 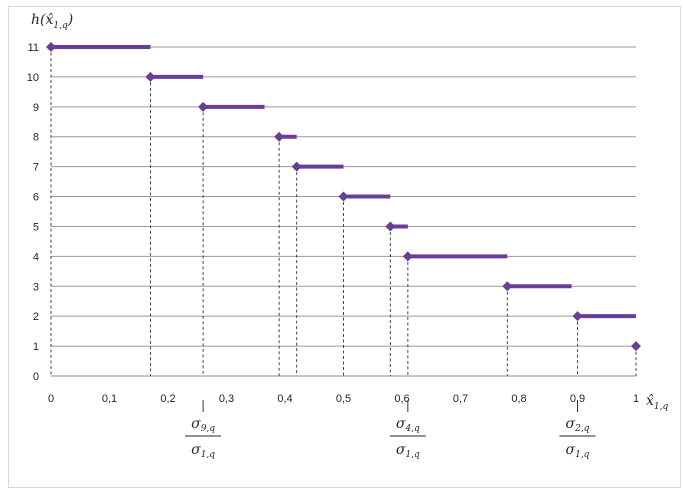 I want to click on sigma-fraction: σ2,q σ1,q, so click(x=577, y=438).